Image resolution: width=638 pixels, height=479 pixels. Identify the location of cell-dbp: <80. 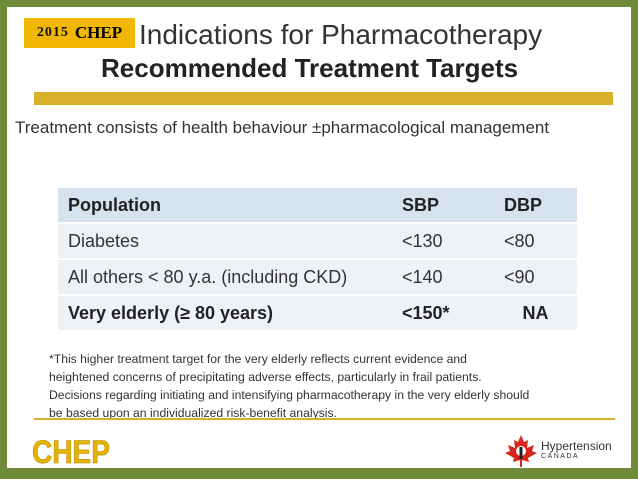
(535, 241).